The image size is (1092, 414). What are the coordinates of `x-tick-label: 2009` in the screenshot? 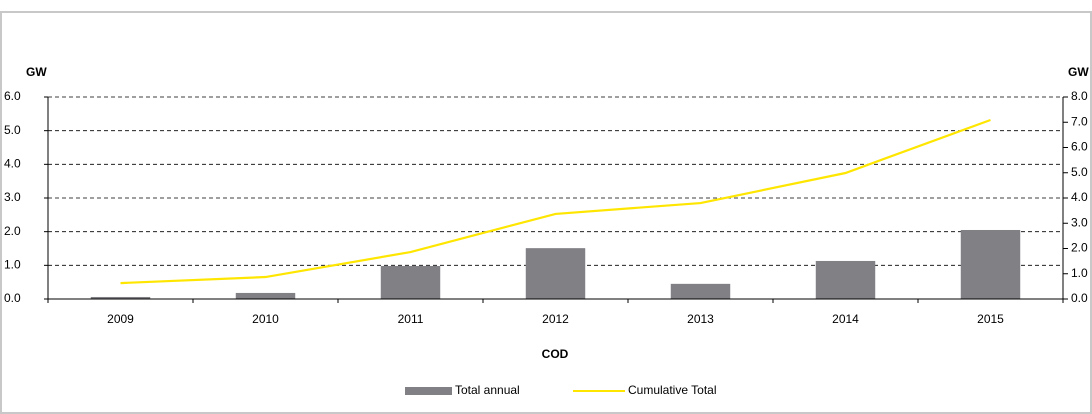 It's located at (120, 319).